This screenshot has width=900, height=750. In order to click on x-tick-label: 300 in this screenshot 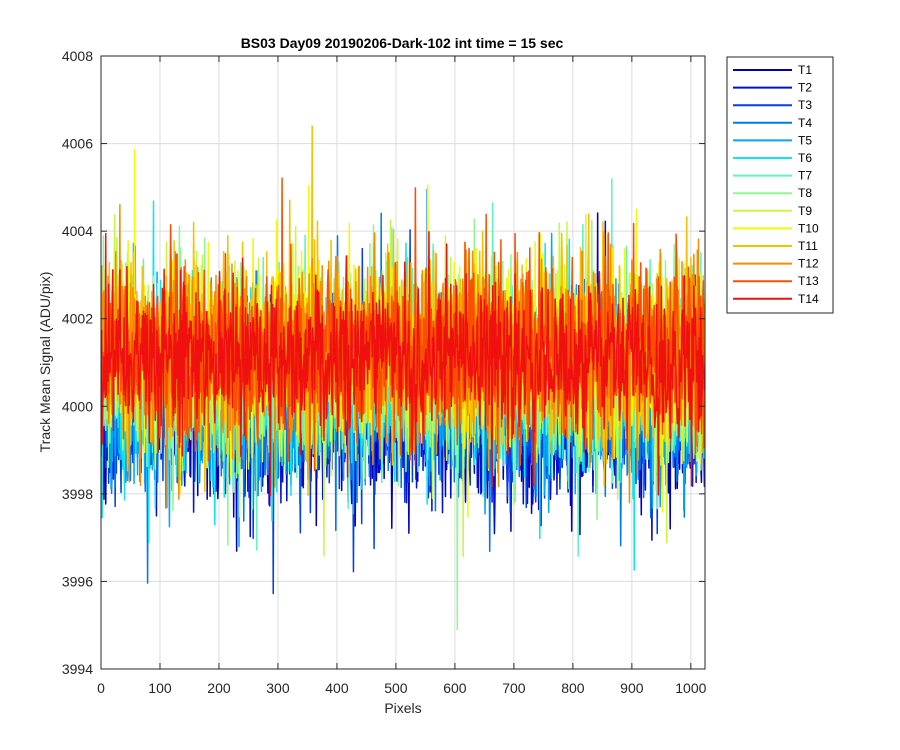, I will do `click(278, 688)`.